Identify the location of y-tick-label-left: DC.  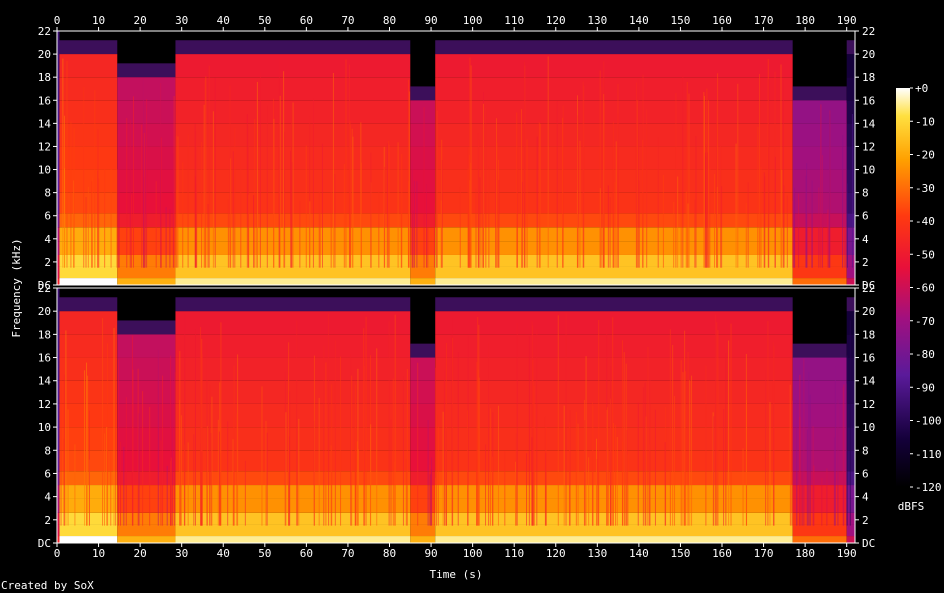
(44, 285).